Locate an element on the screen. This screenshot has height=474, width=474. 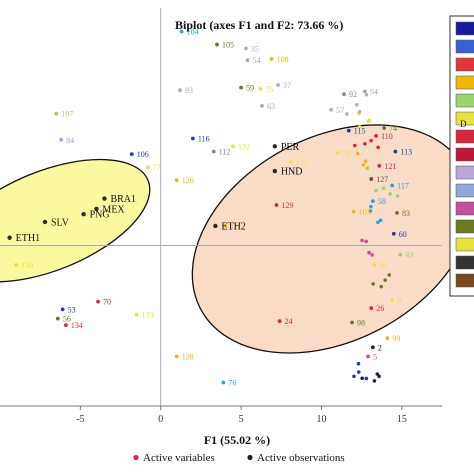
variable-label: 126 is located at coordinates (188, 180).